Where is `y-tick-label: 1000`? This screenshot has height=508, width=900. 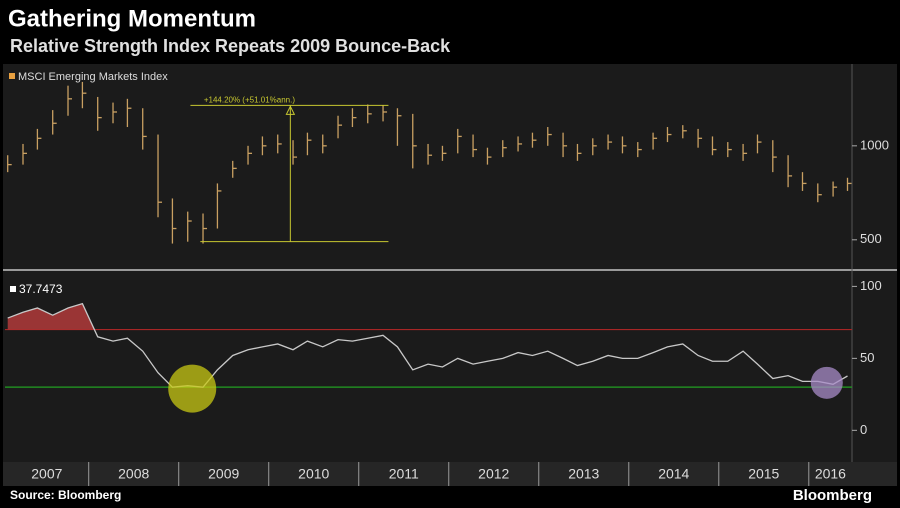 y-tick-label: 1000 is located at coordinates (874, 144).